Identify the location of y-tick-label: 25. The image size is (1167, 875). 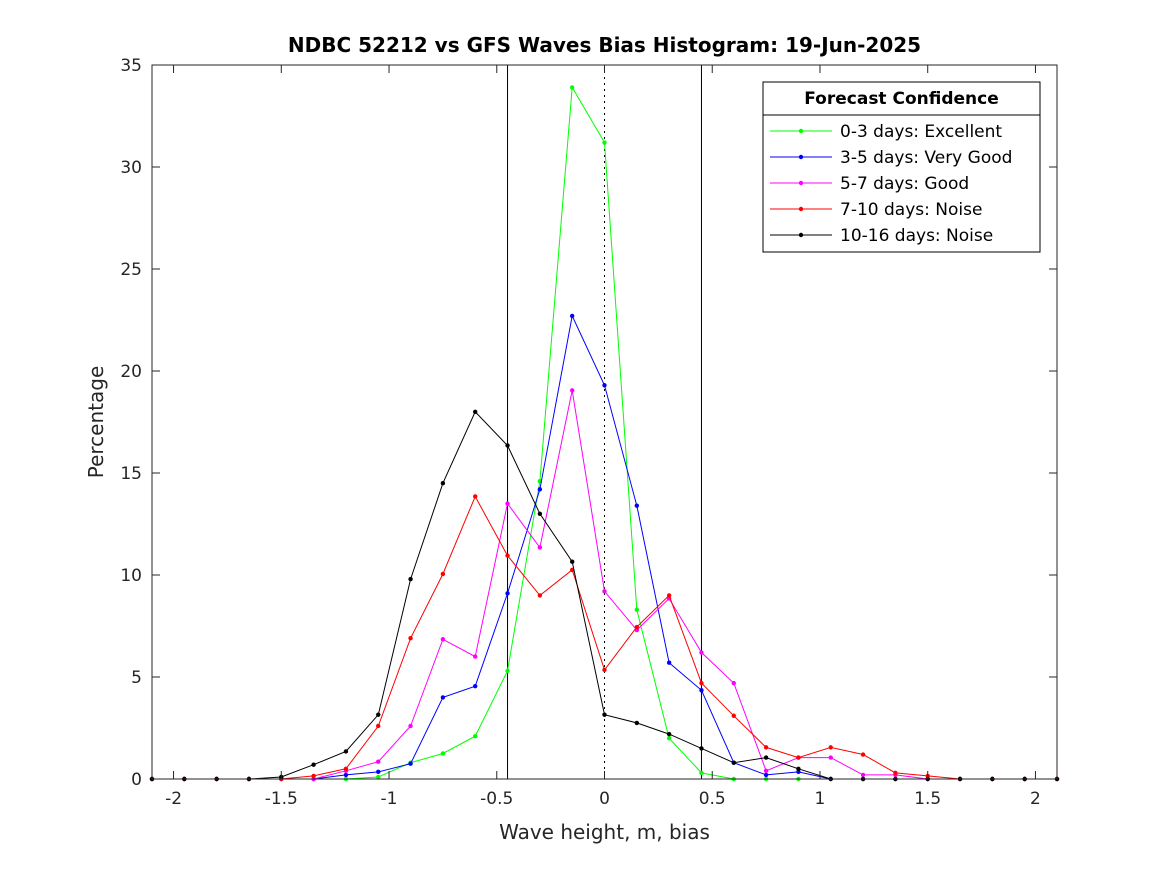
(131, 270).